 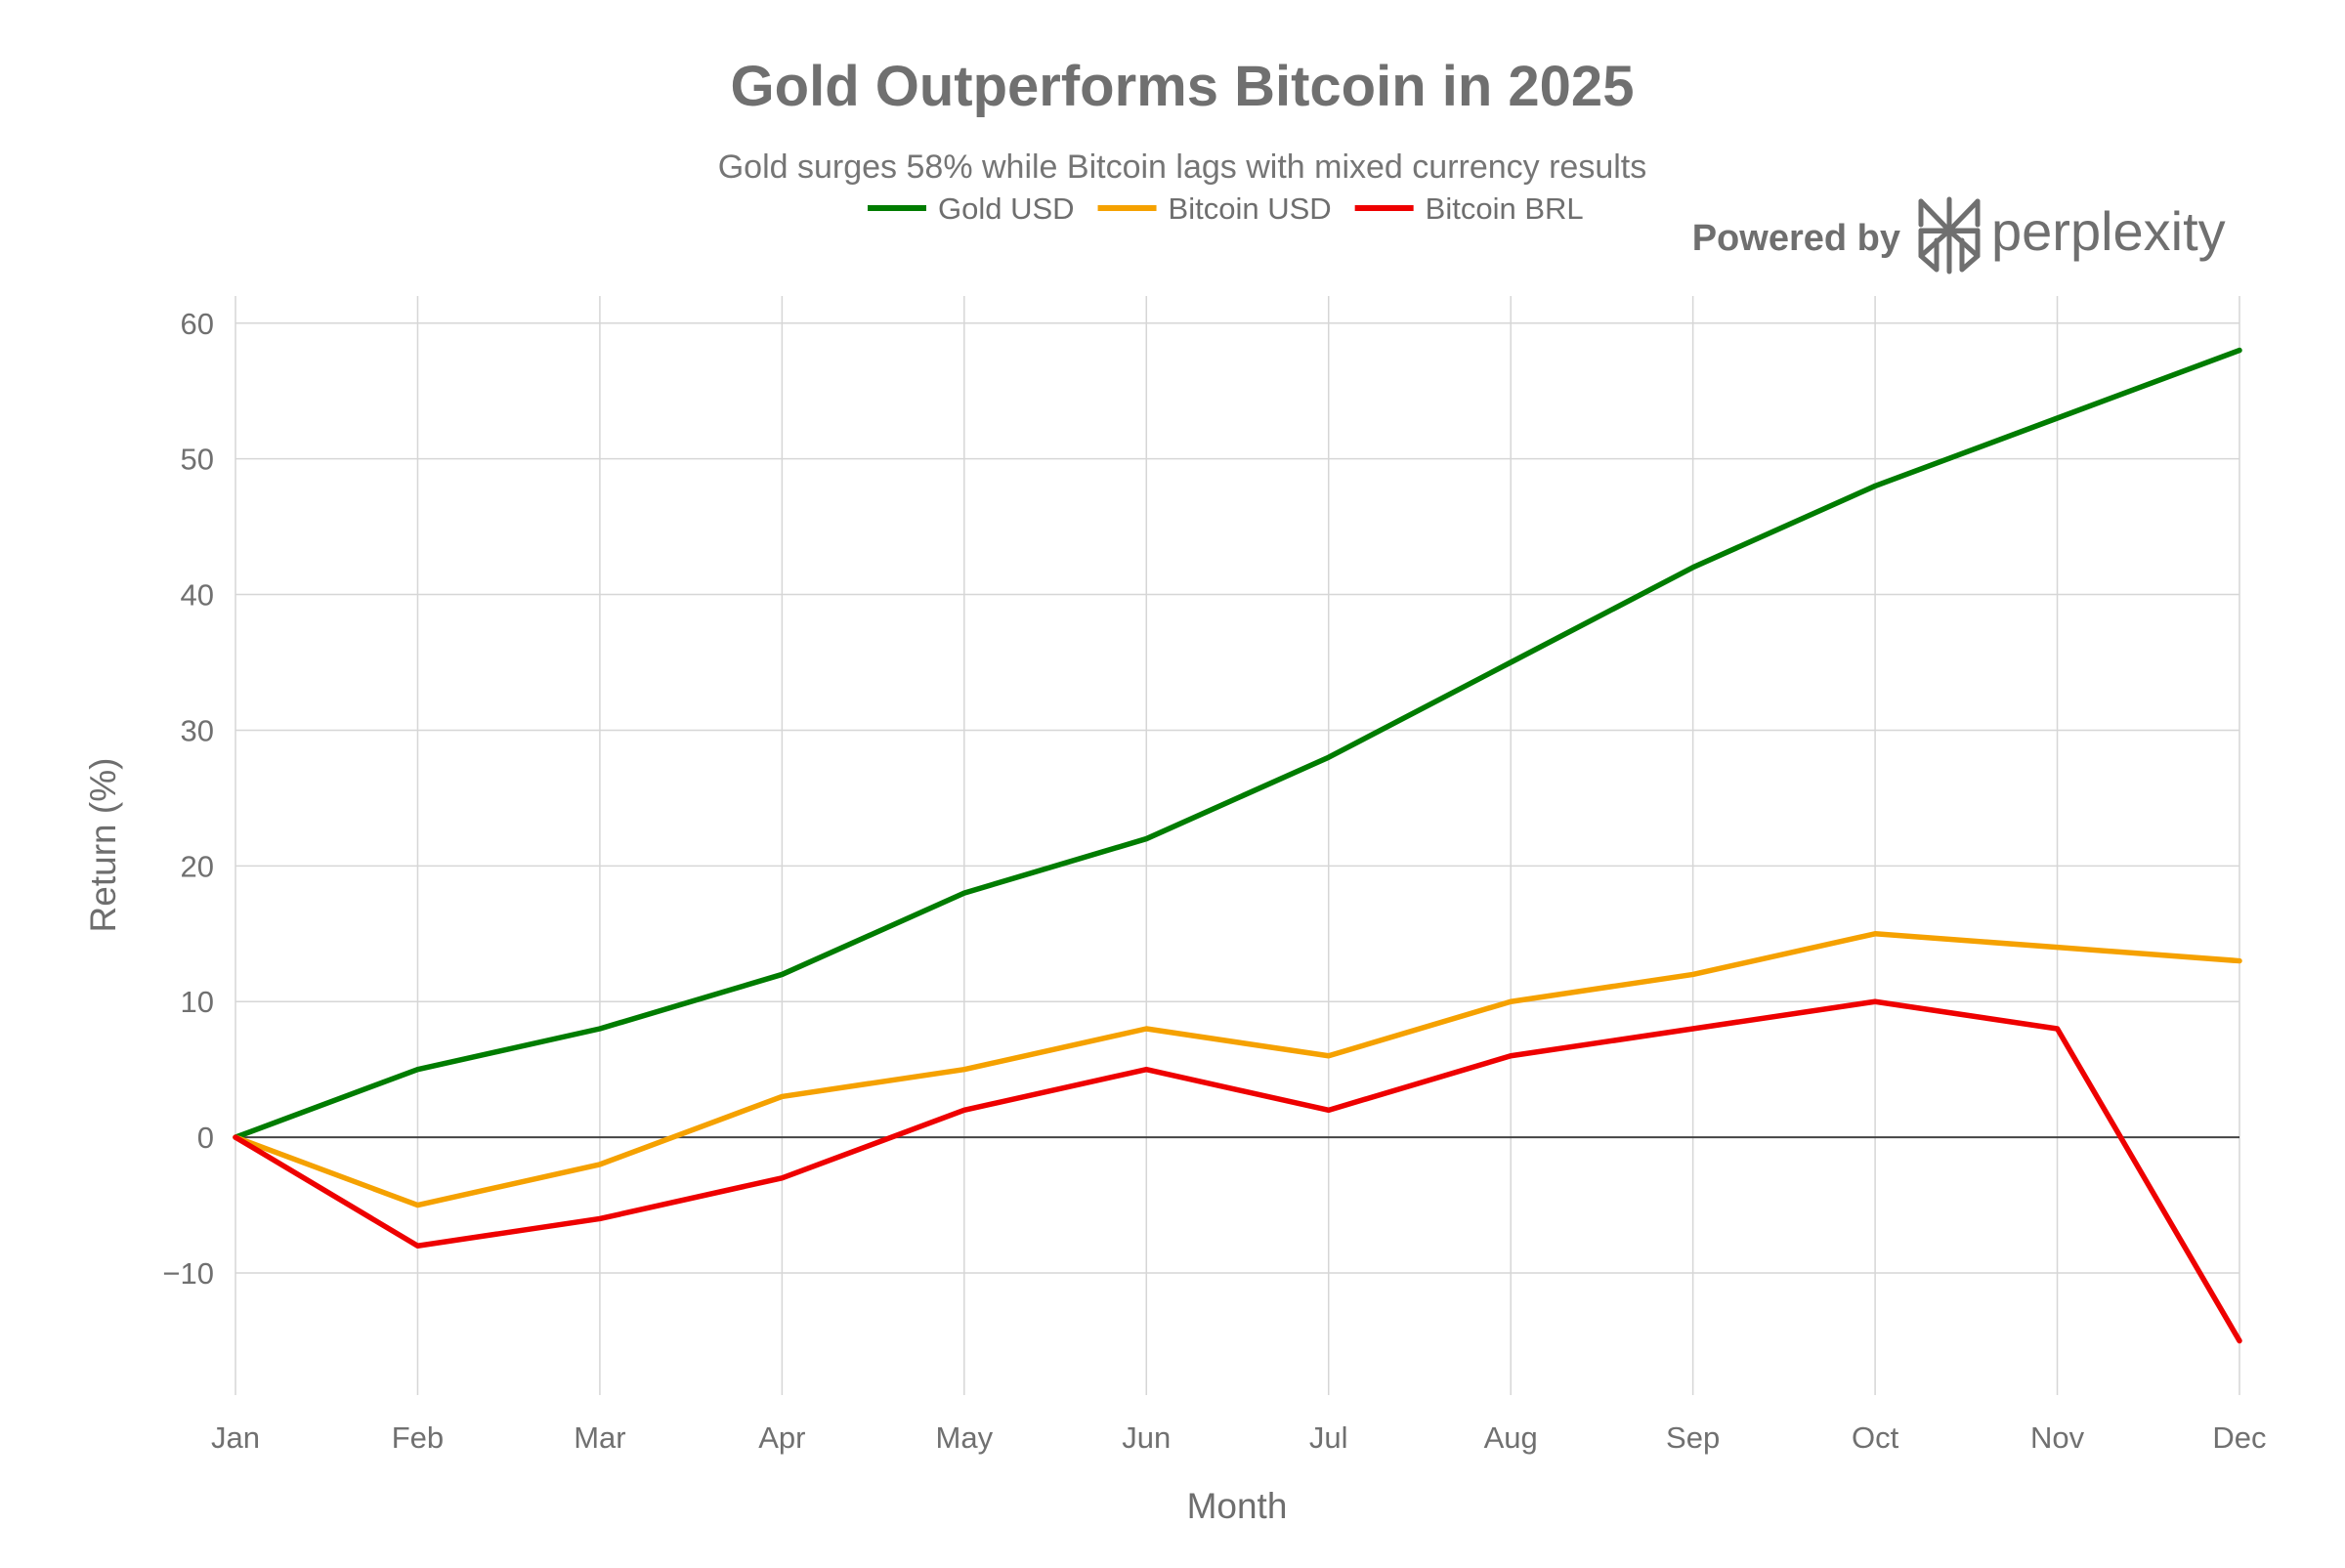 I want to click on legend-label: Gold USD, so click(x=1006, y=208).